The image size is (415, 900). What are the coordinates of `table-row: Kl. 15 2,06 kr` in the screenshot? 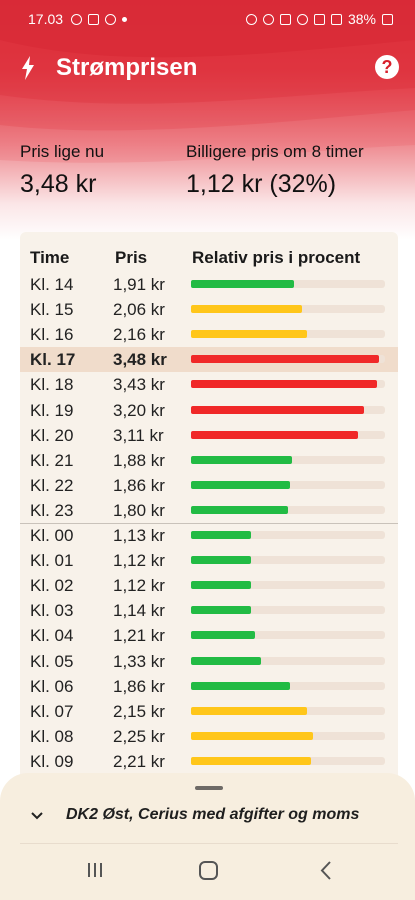 It's located at (209, 309).